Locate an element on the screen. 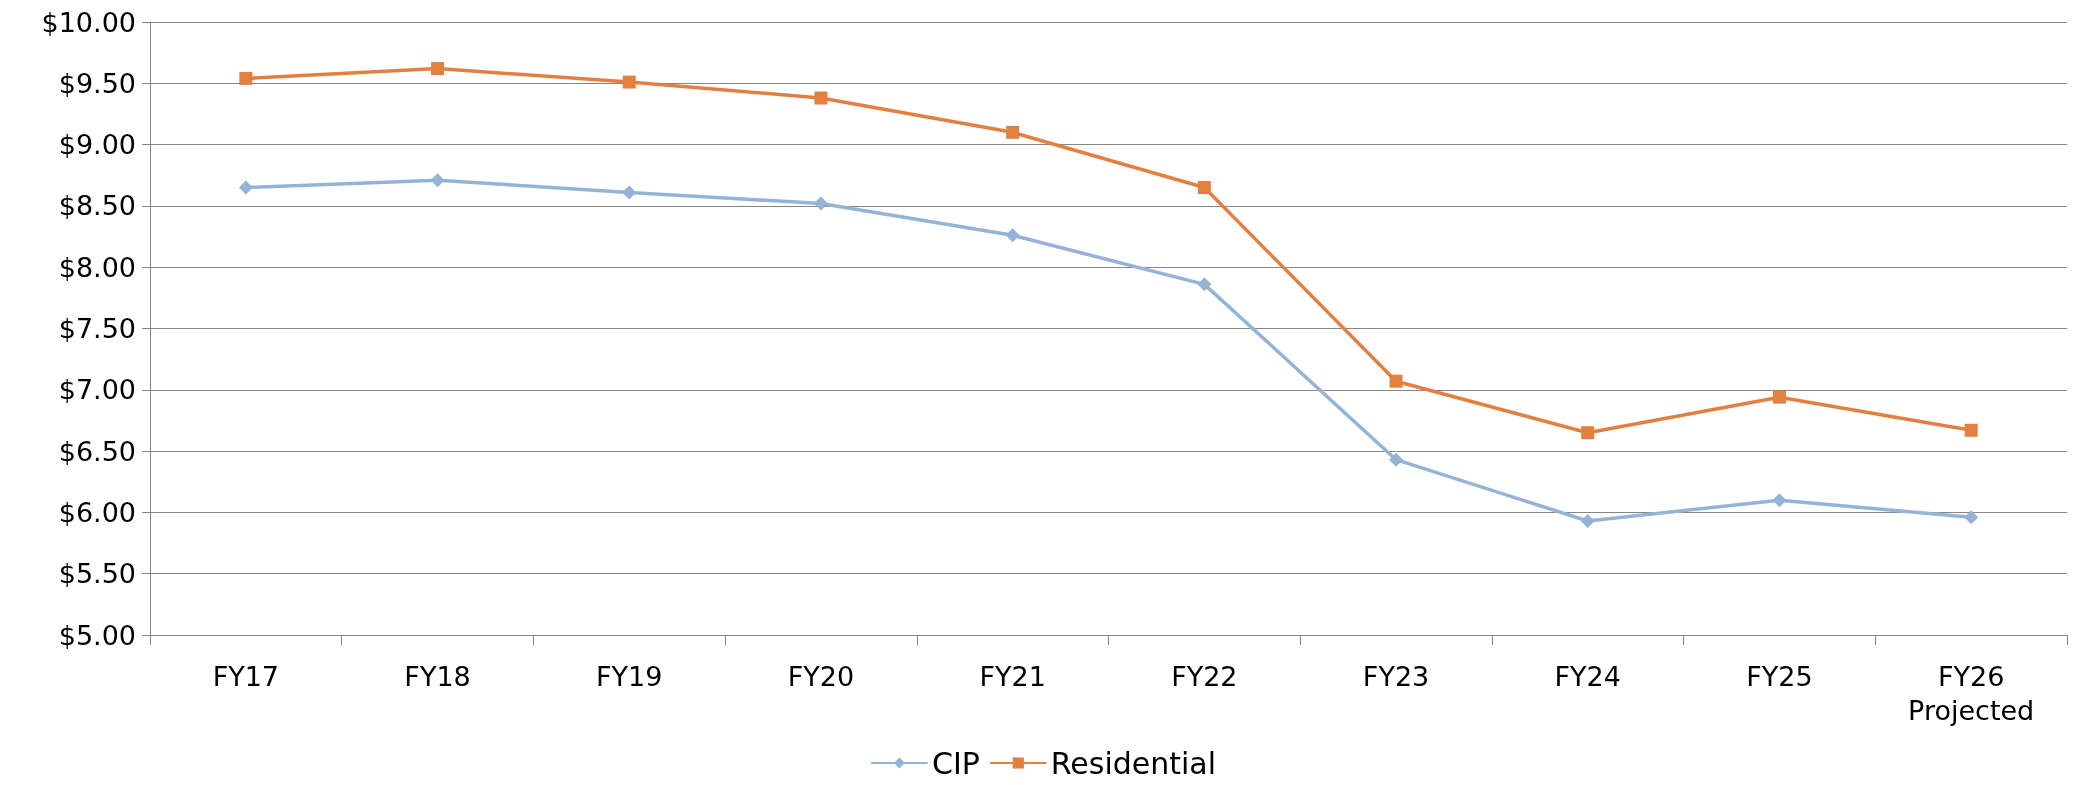  y-tick-label: $6.00 is located at coordinates (97, 512).